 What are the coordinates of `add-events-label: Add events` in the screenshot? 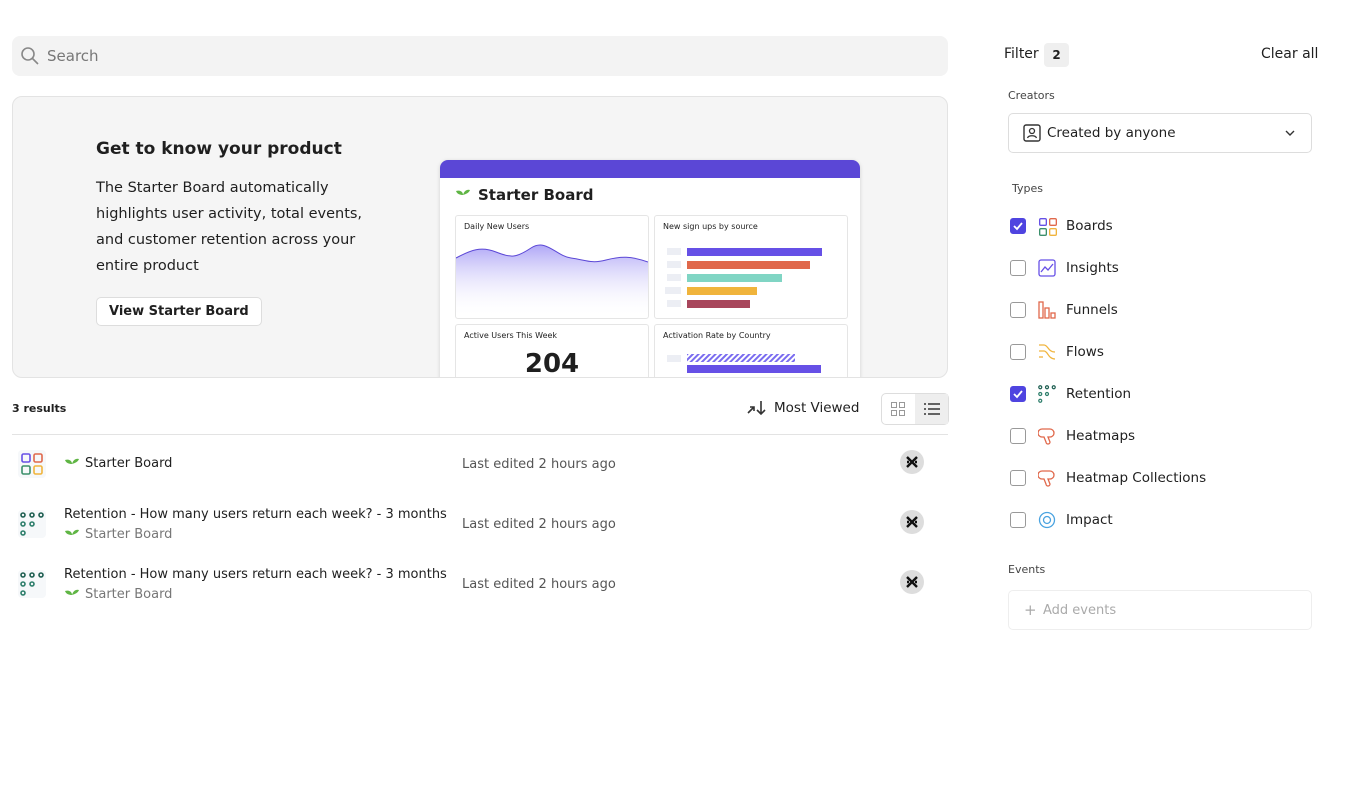 It's located at (1080, 610).